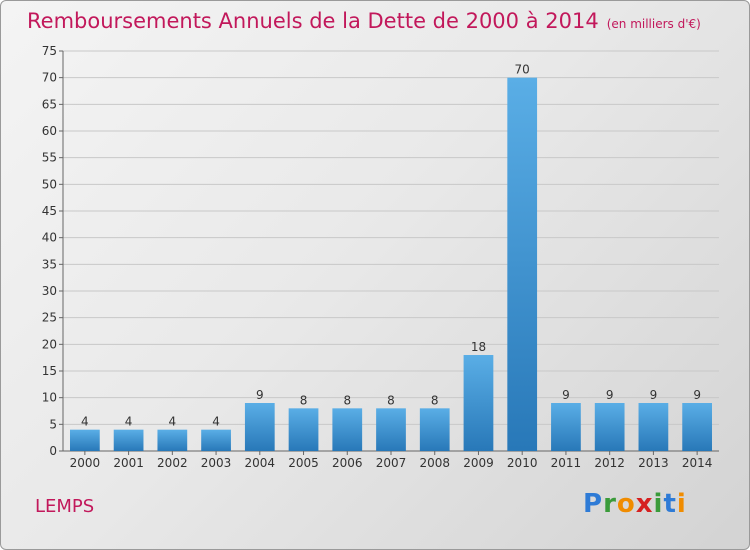 The width and height of the screenshot is (750, 550). What do you see at coordinates (49, 158) in the screenshot?
I see `y-tick-label: 55` at bounding box center [49, 158].